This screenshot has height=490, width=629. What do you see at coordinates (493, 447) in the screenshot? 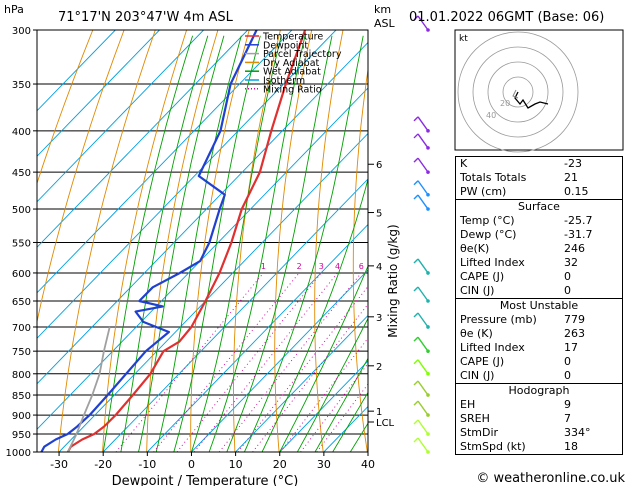
I see `stat-label: StmSpd (kt)` at bounding box center [493, 447].